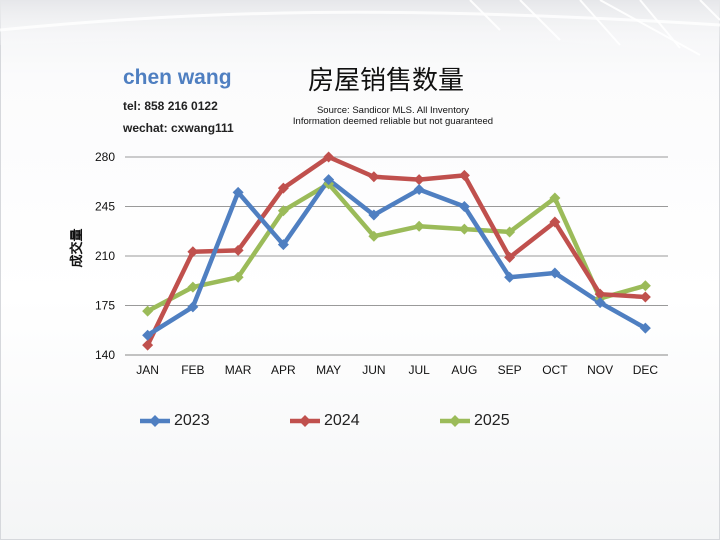 The height and width of the screenshot is (540, 720). I want to click on header-decoration, so click(360, 28).